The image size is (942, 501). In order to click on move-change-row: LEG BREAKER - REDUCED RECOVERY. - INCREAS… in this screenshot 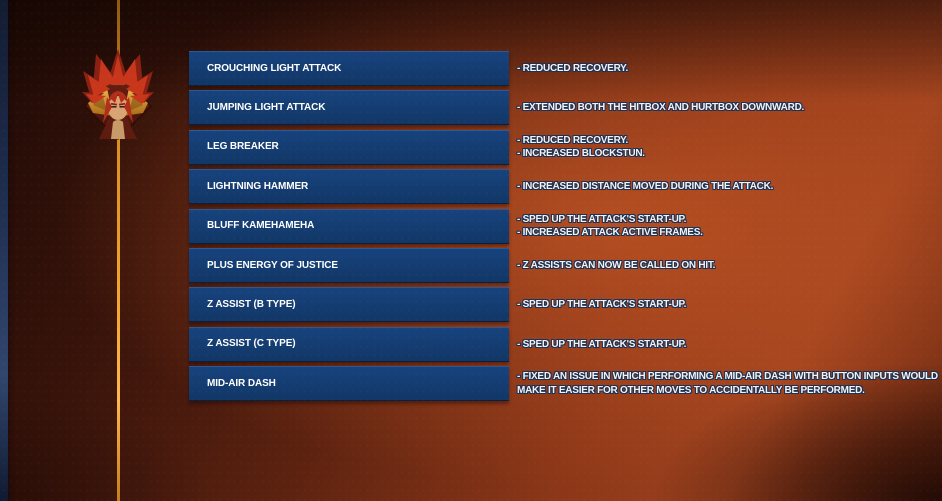, I will do `click(563, 147)`.